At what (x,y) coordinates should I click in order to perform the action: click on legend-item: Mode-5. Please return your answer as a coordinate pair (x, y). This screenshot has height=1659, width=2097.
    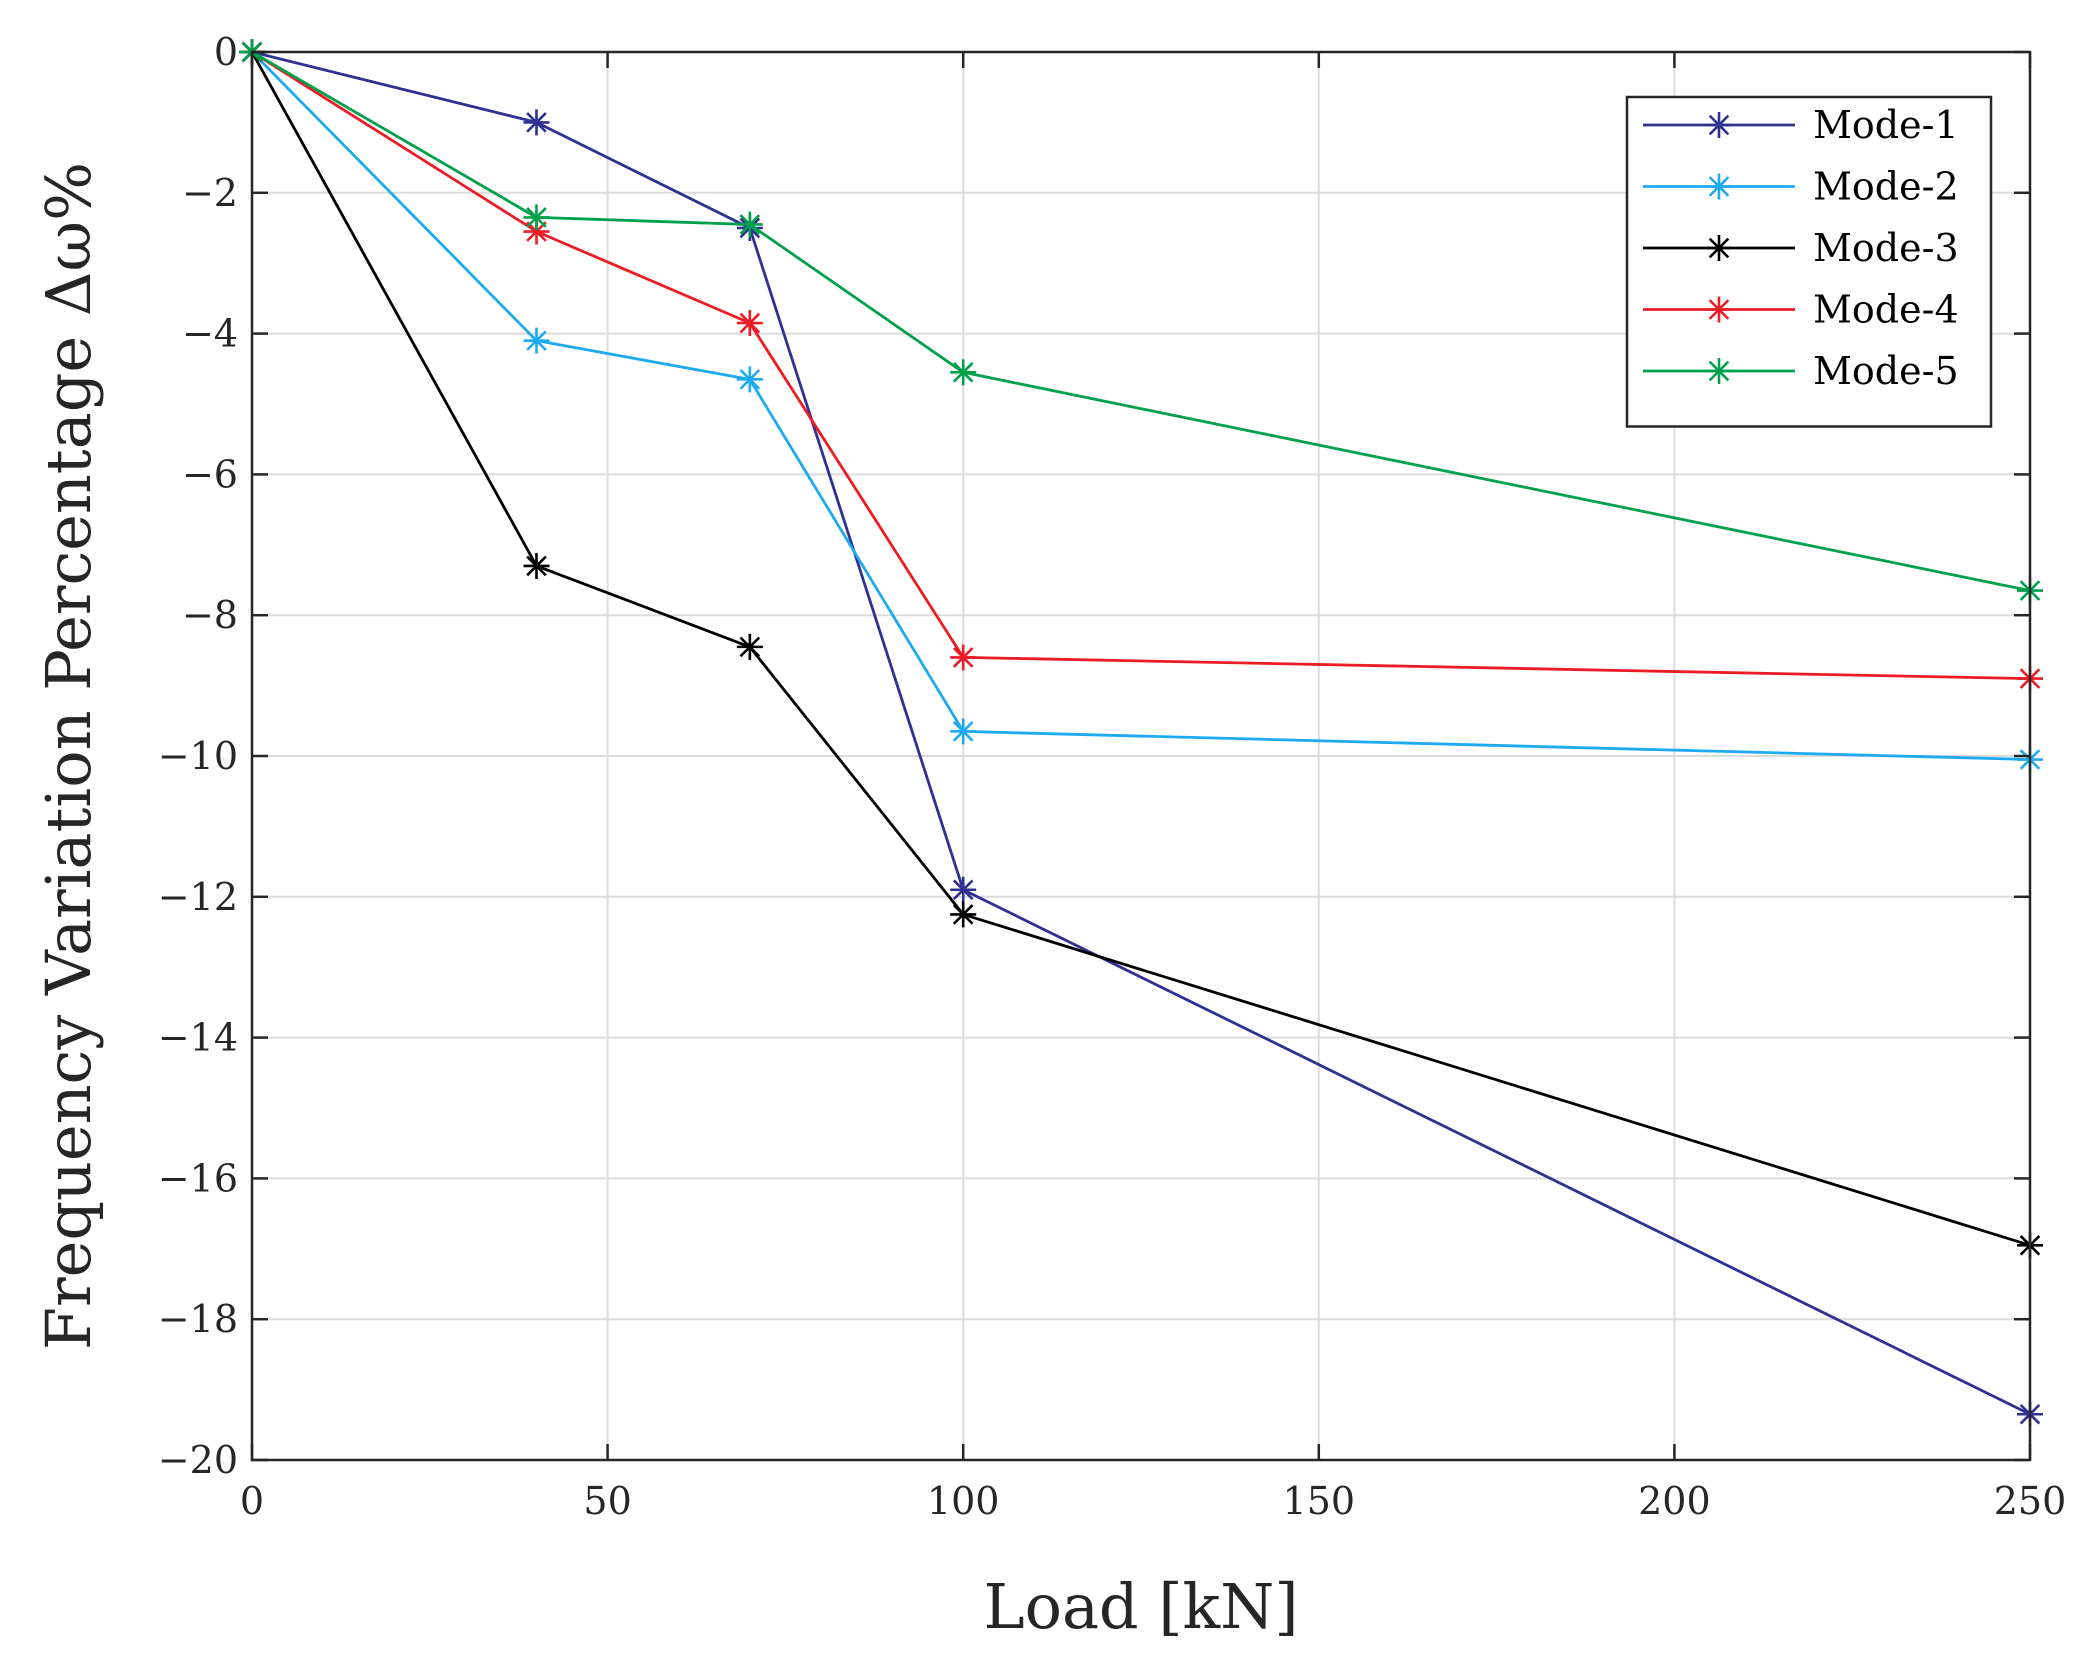
    Looking at the image, I should click on (1801, 371).